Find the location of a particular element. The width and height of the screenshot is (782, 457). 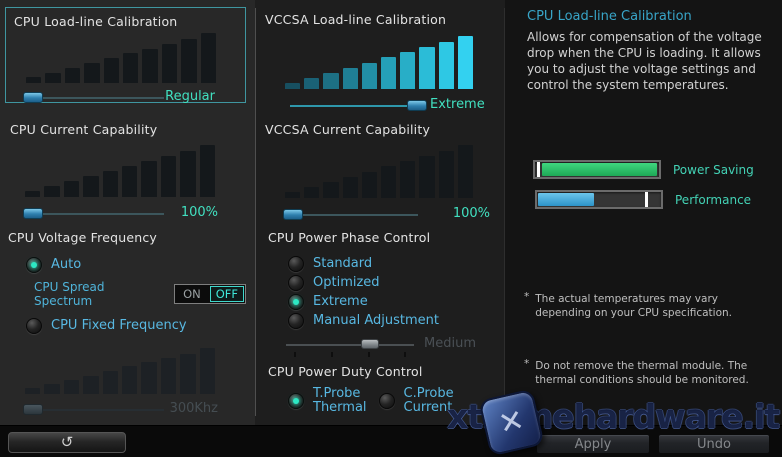

radio-row-auto: Auto is located at coordinates (136, 264).